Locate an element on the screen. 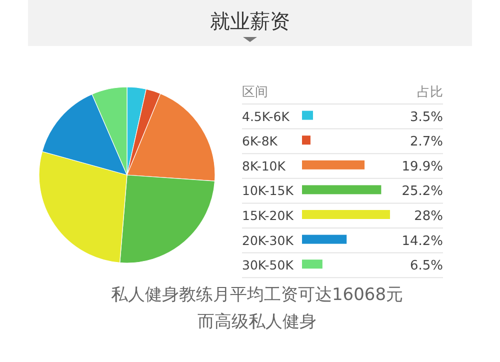 The width and height of the screenshot is (500, 362). chart-title: 就业薪资 is located at coordinates (250, 21).